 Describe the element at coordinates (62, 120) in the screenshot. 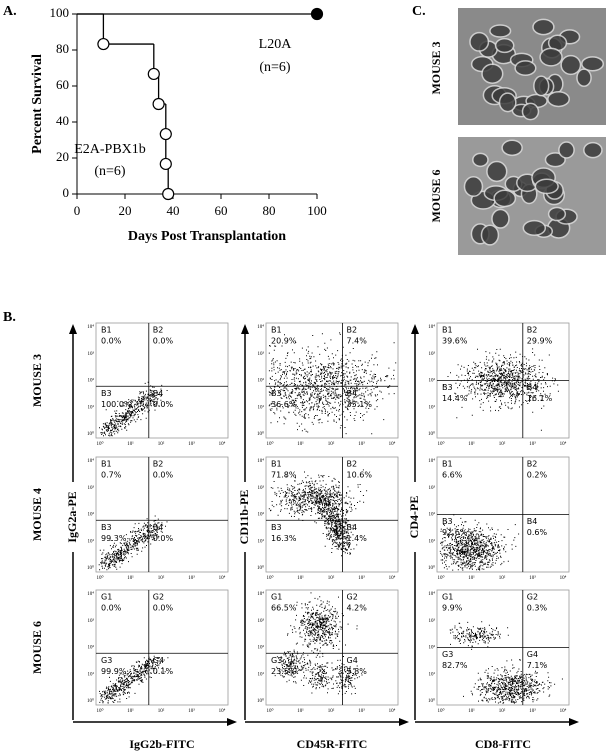

I see `y-tick-label: 40` at that location.